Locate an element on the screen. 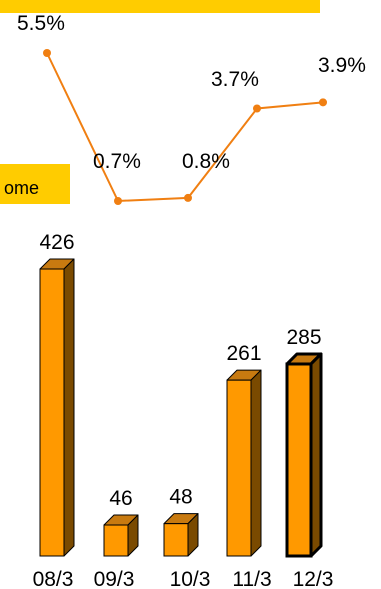  x-tick-label: 10/3 is located at coordinates (190, 578).